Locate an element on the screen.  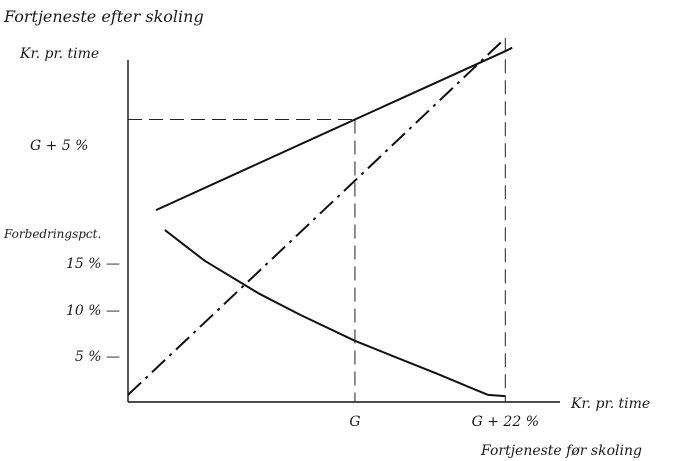
x-axis-unit: Kr. pr. time is located at coordinates (610, 404).